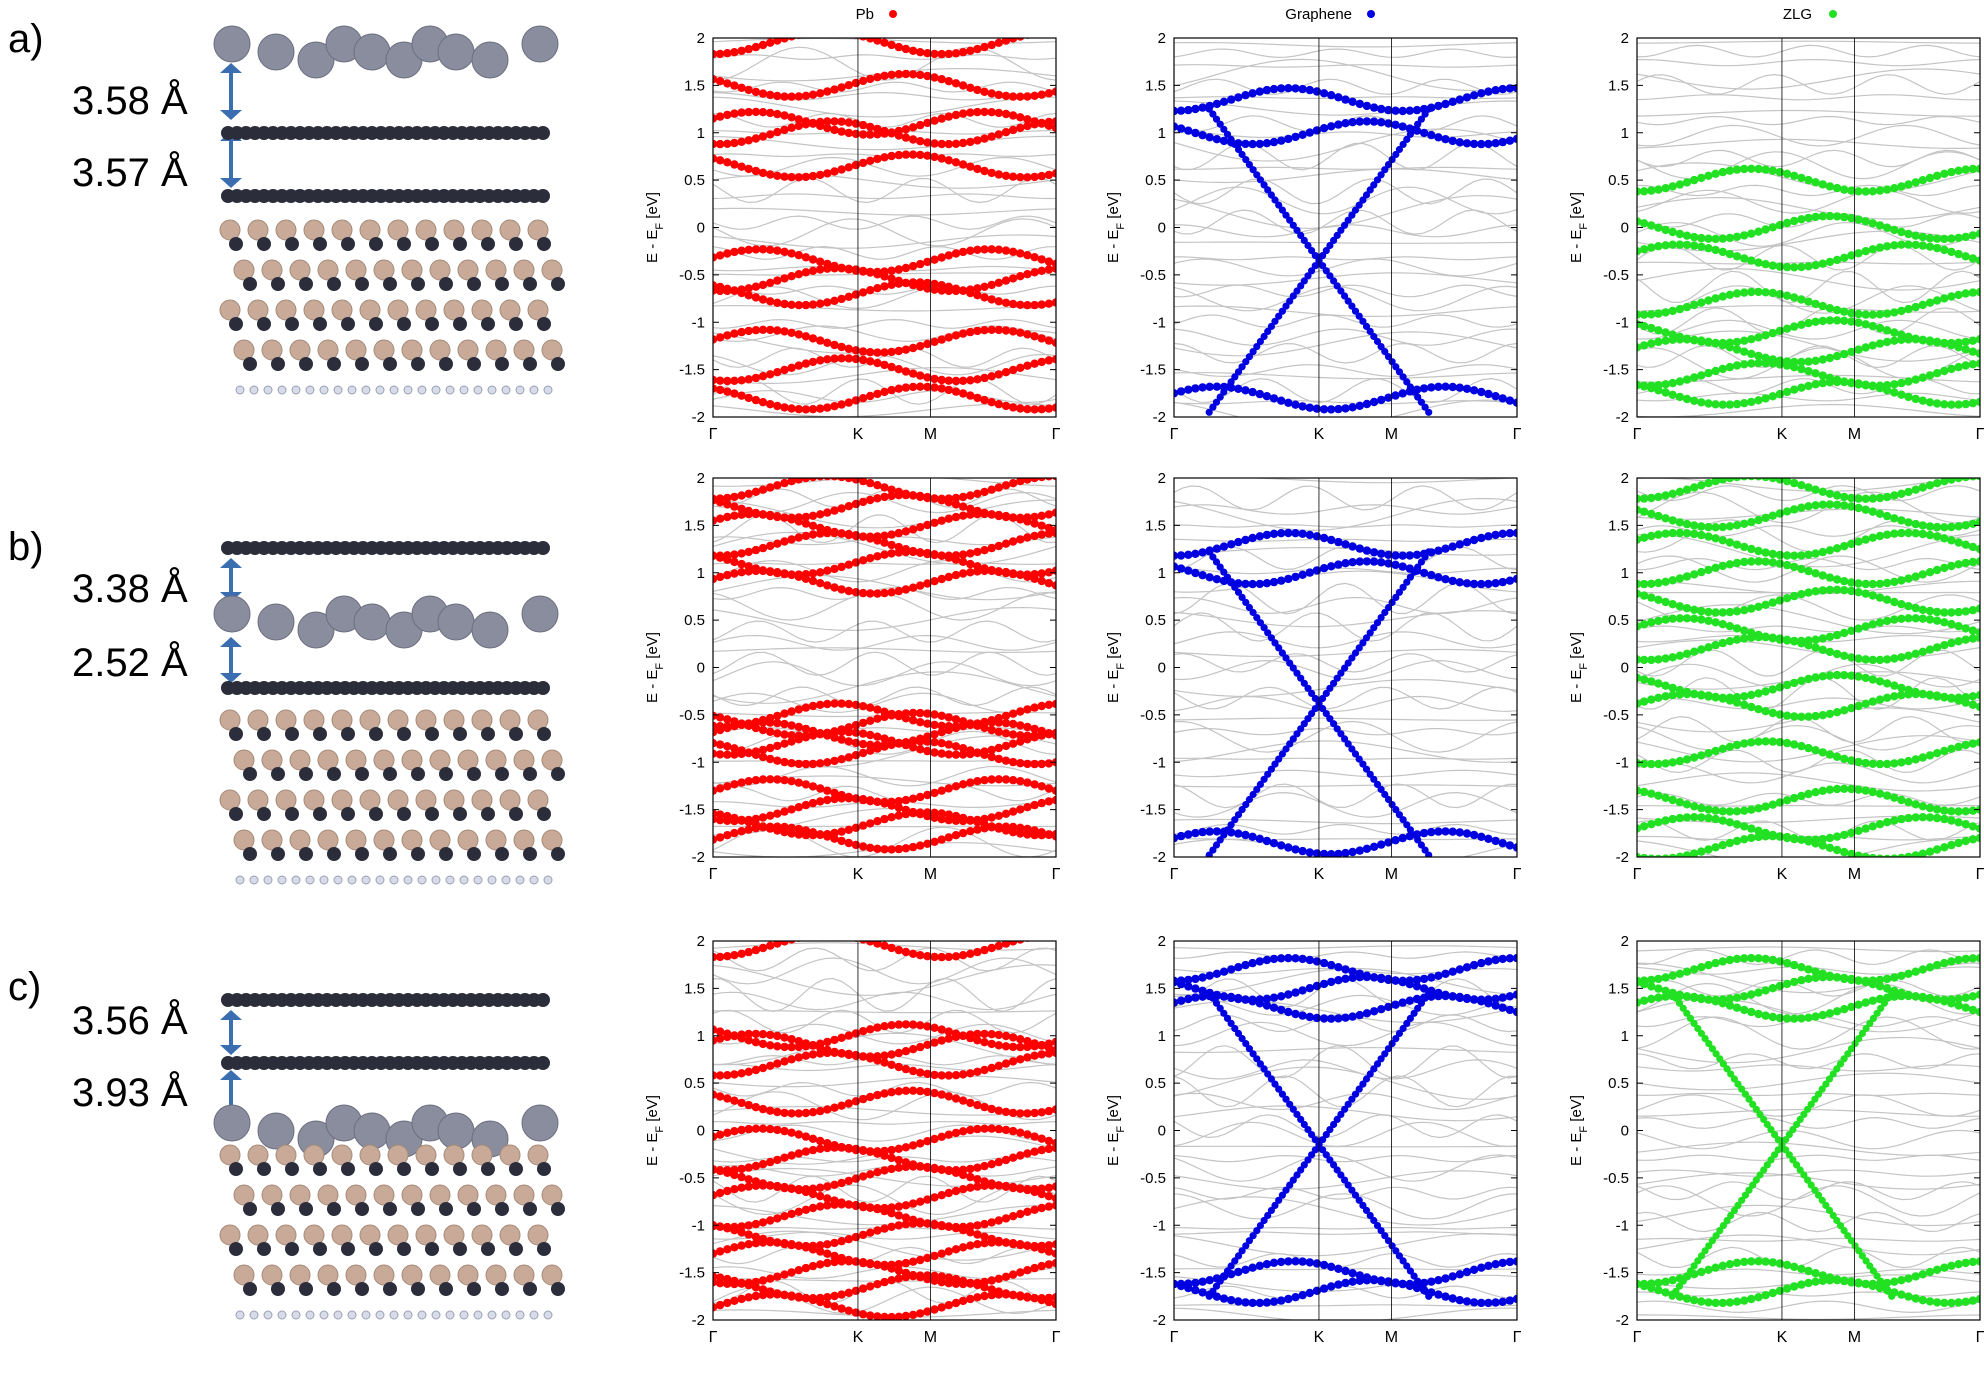  Describe the element at coordinates (1616, 810) in the screenshot. I see `y-tick-label: -1.5` at that location.